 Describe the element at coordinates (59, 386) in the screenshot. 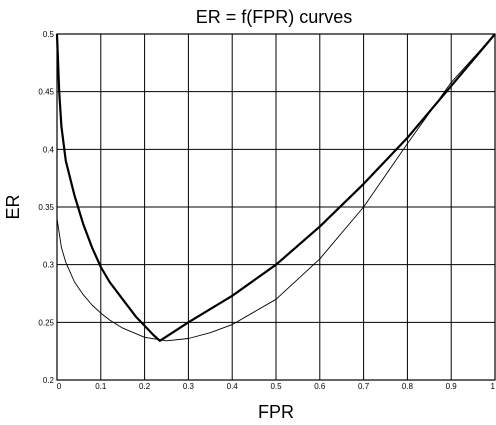

I see `x-tick-label: 0` at that location.